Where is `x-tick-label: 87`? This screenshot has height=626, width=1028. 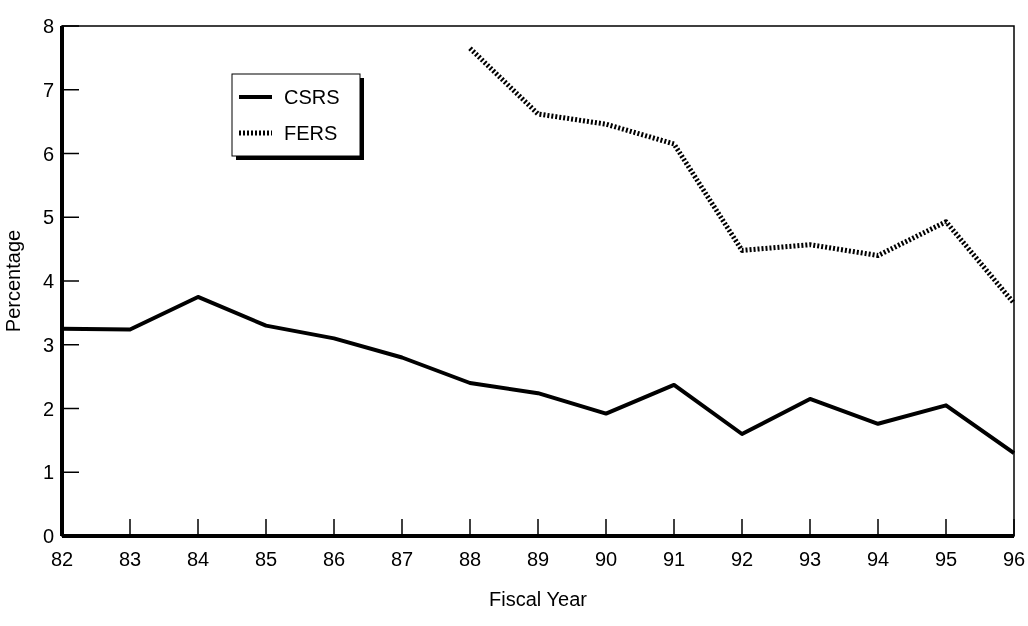
x-tick-label: 87 is located at coordinates (402, 559).